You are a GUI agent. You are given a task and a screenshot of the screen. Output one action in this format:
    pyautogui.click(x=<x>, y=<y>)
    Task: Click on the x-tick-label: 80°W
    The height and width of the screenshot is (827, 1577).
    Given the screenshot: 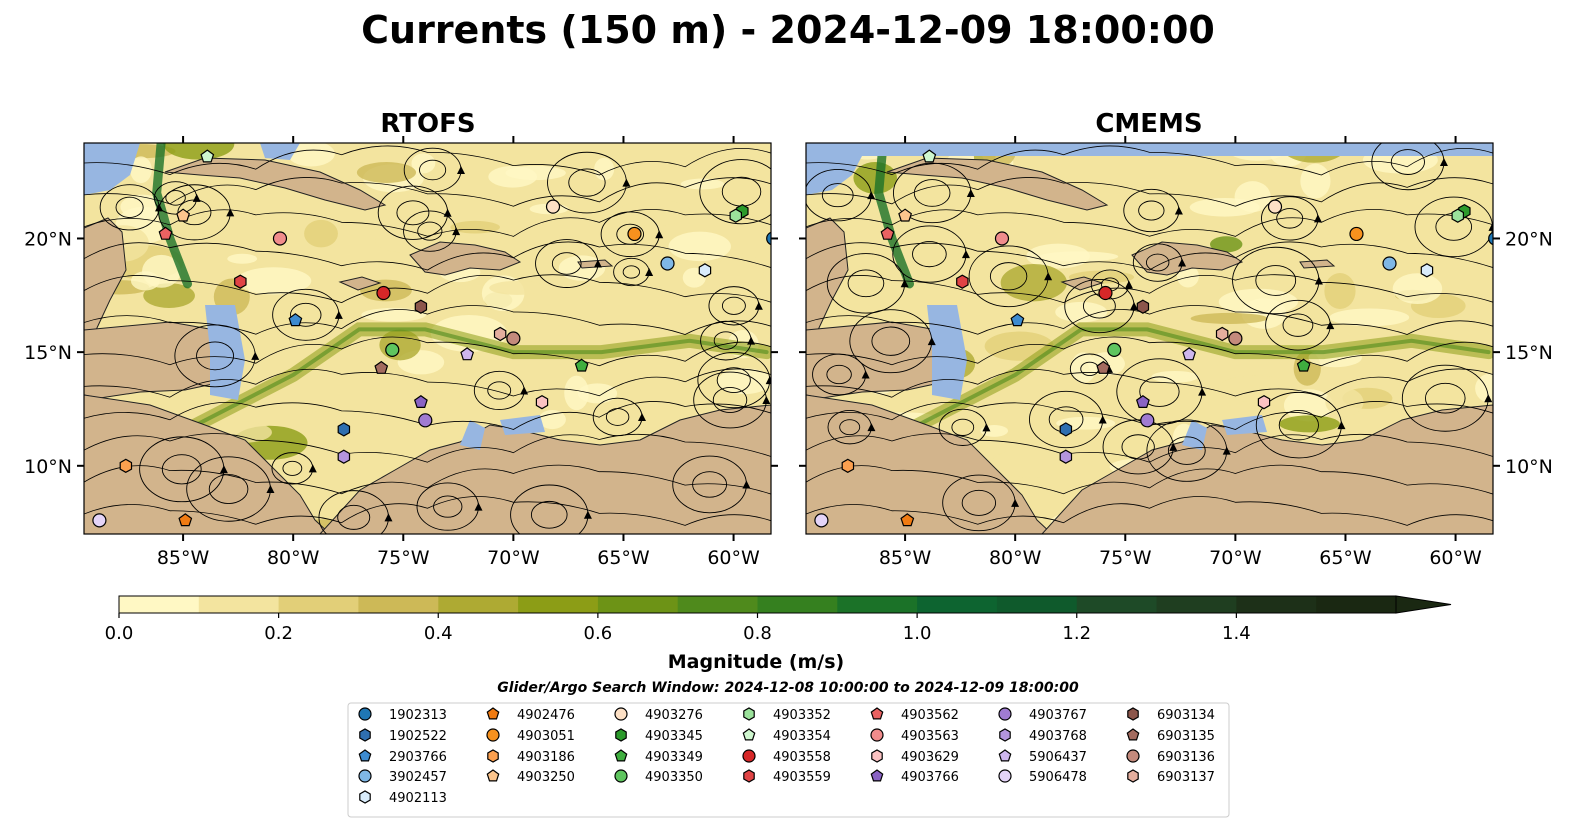 What is the action you would take?
    pyautogui.click(x=1015, y=558)
    